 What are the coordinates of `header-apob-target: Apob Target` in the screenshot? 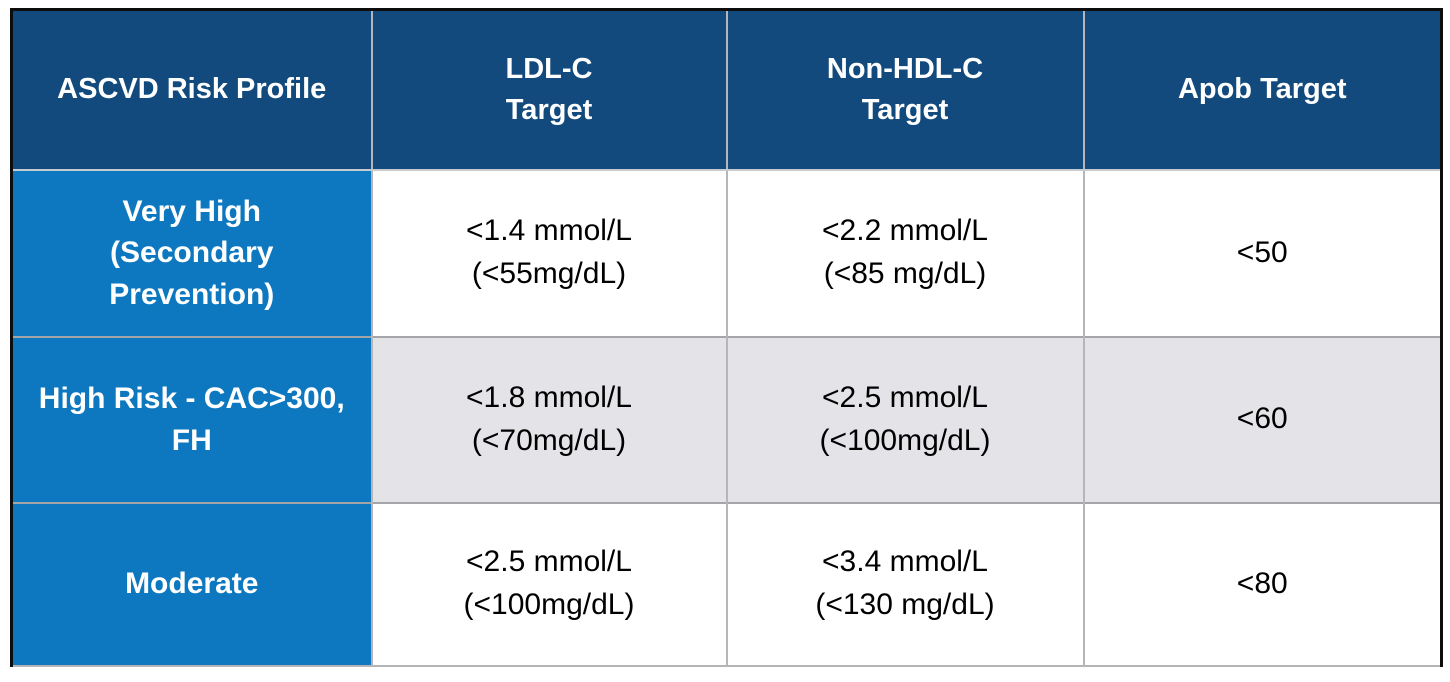 It's located at (1262, 90).